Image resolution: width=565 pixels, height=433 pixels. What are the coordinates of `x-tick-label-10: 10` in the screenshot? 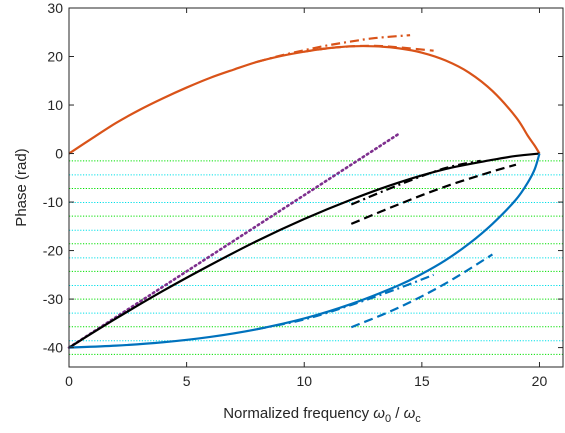 It's located at (304, 381).